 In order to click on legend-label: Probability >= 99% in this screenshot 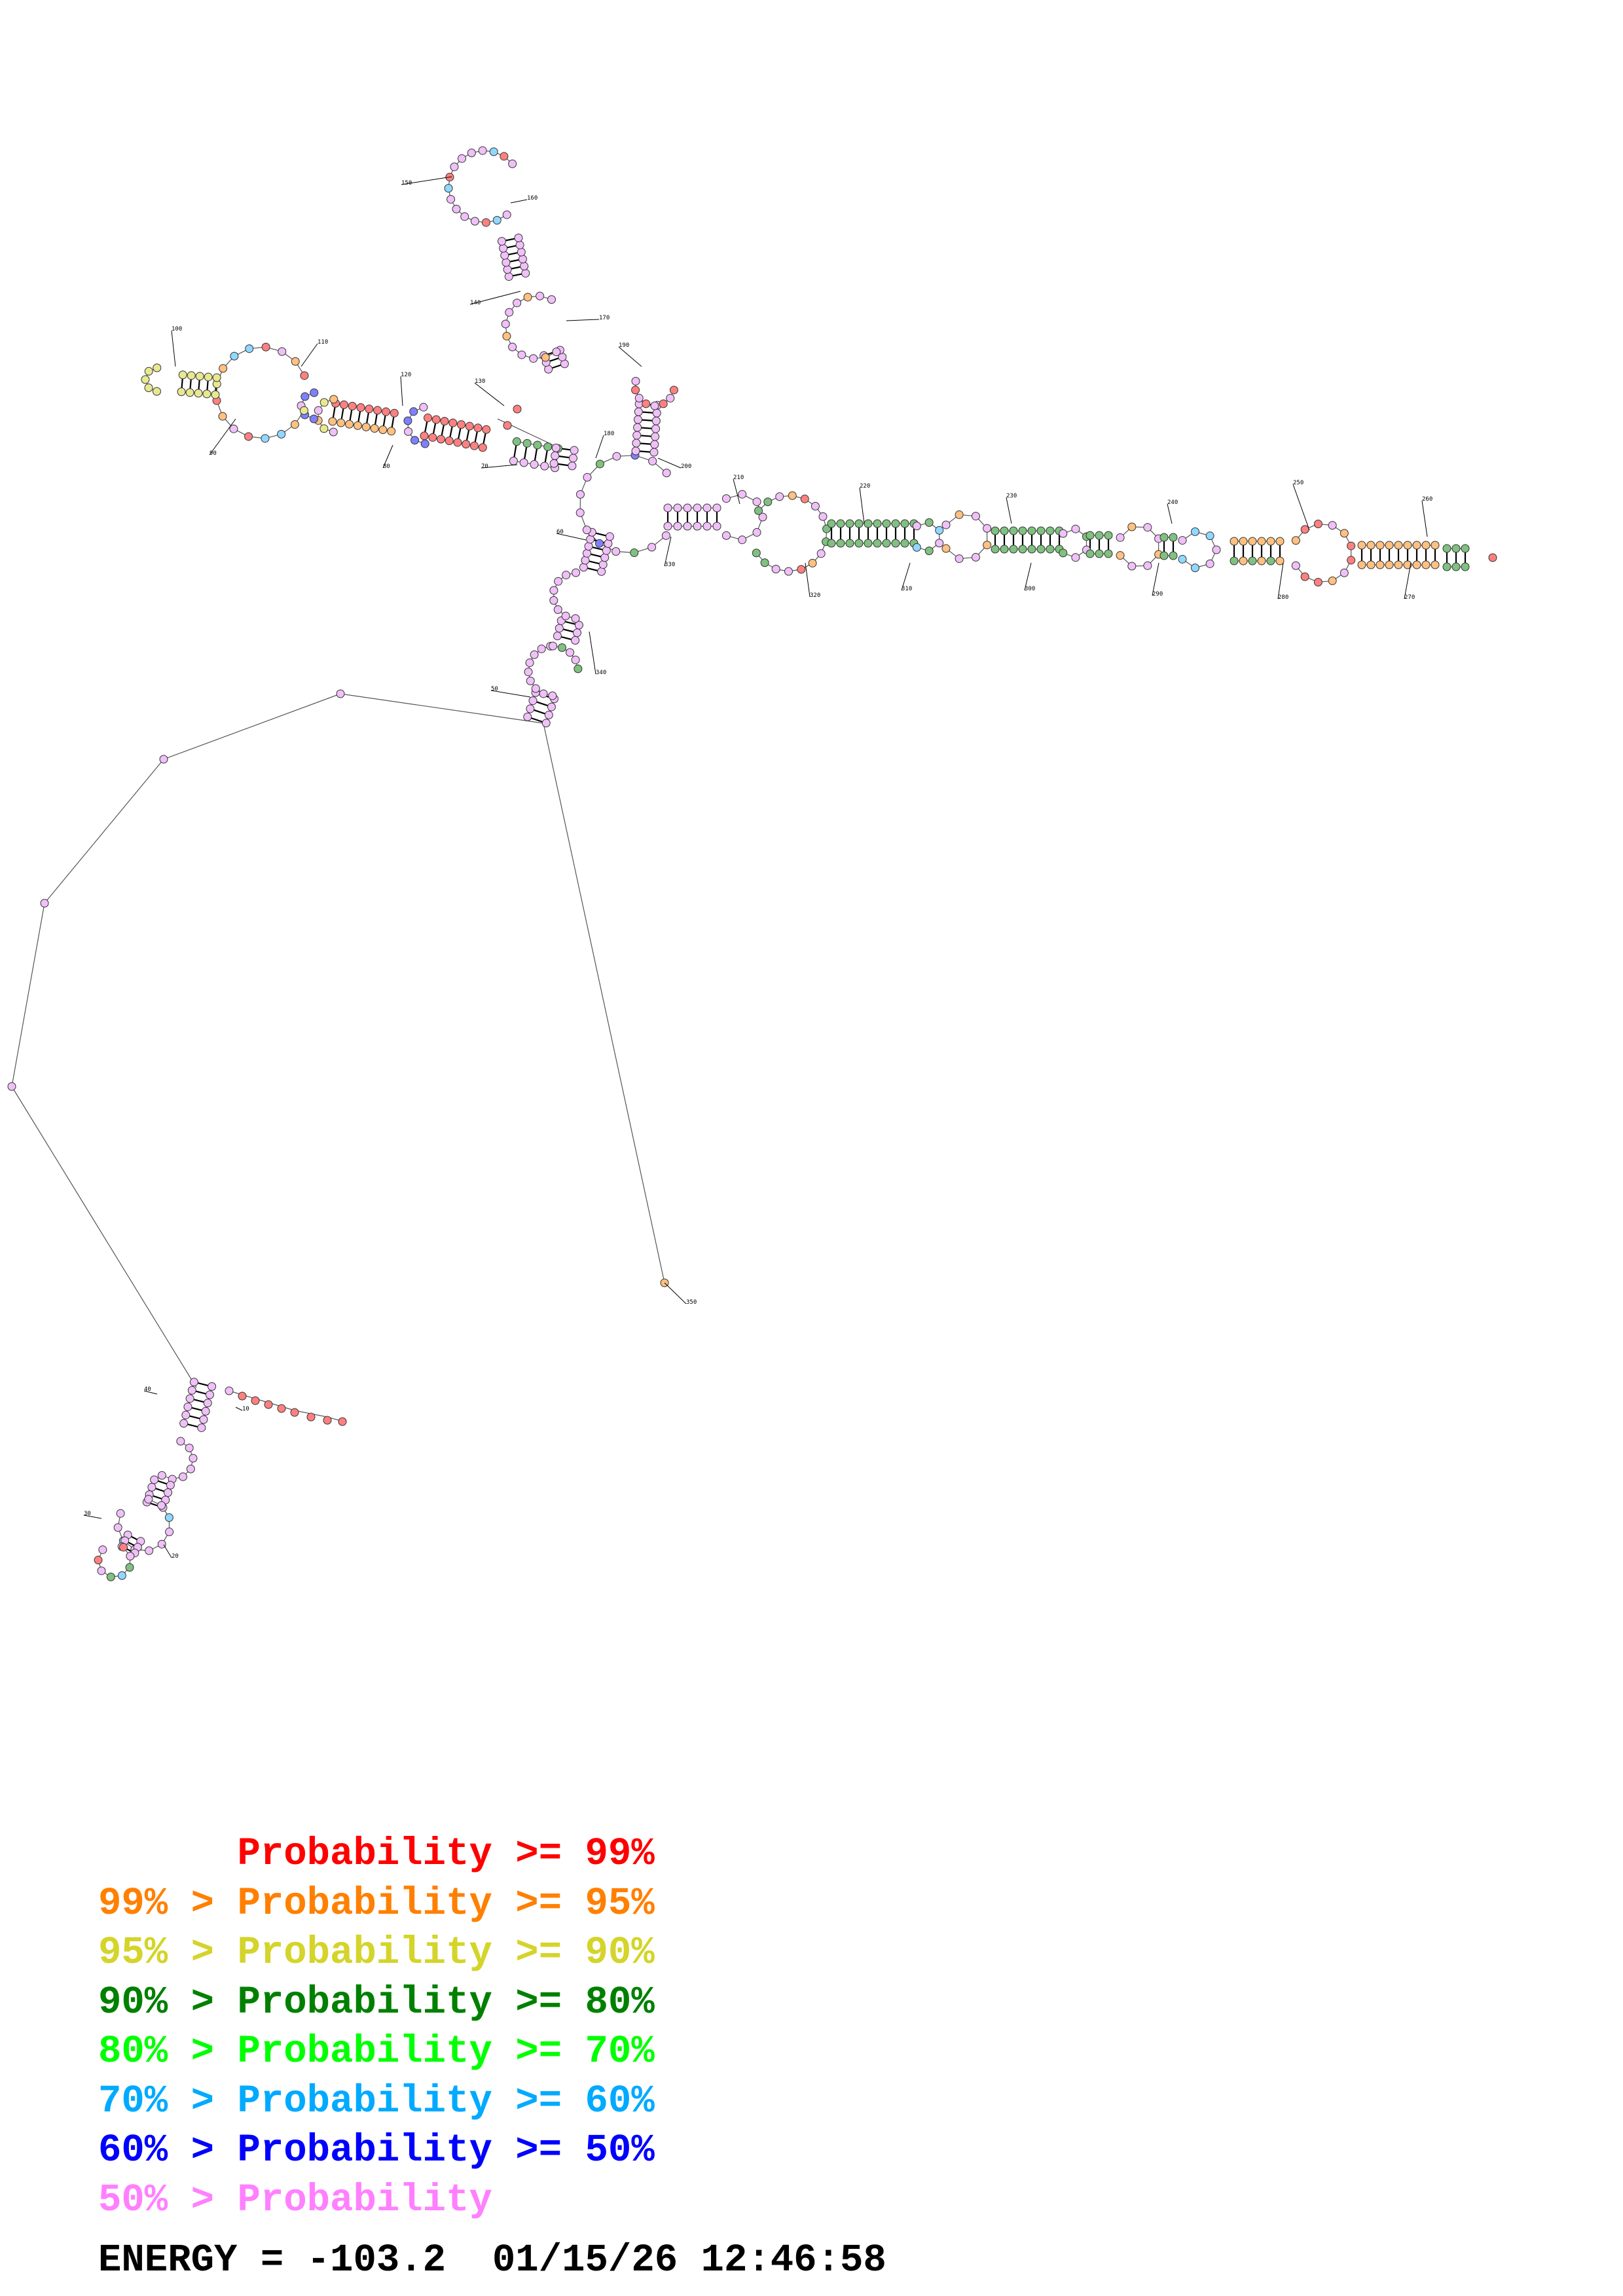, I will do `click(446, 1854)`.